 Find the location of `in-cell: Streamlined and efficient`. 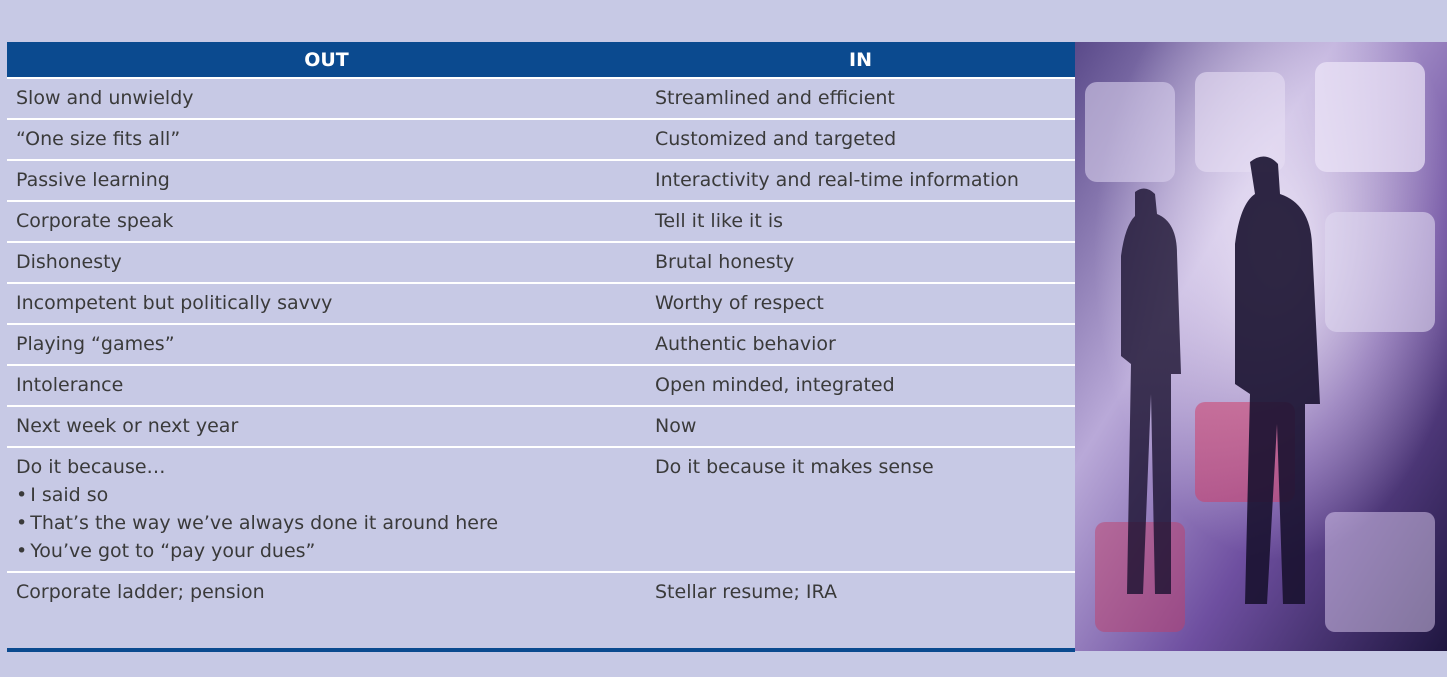

in-cell: Streamlined and efficient is located at coordinates (860, 98).